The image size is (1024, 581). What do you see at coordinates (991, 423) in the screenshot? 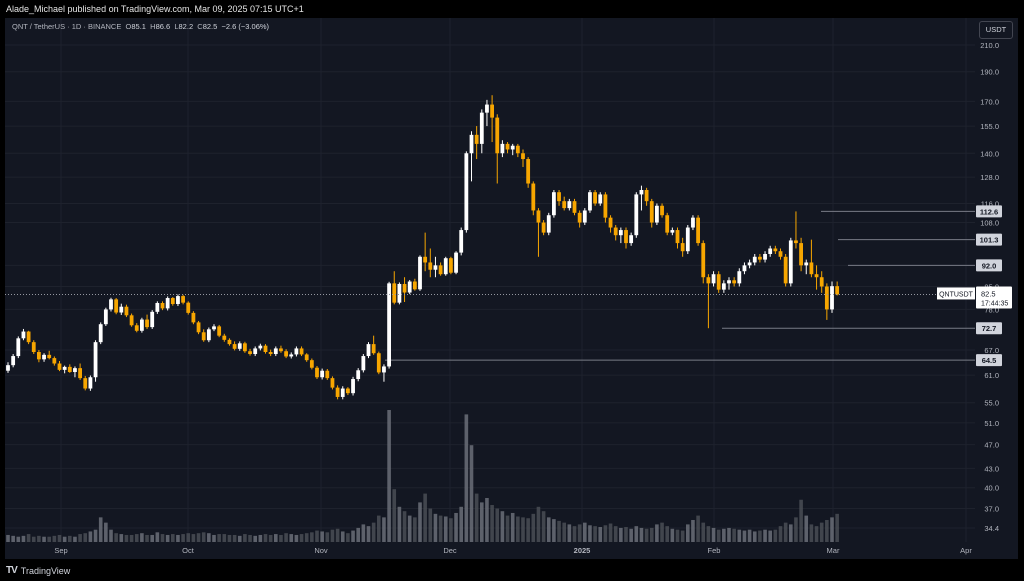
I see `price-tick-label: 51.0` at bounding box center [991, 423].